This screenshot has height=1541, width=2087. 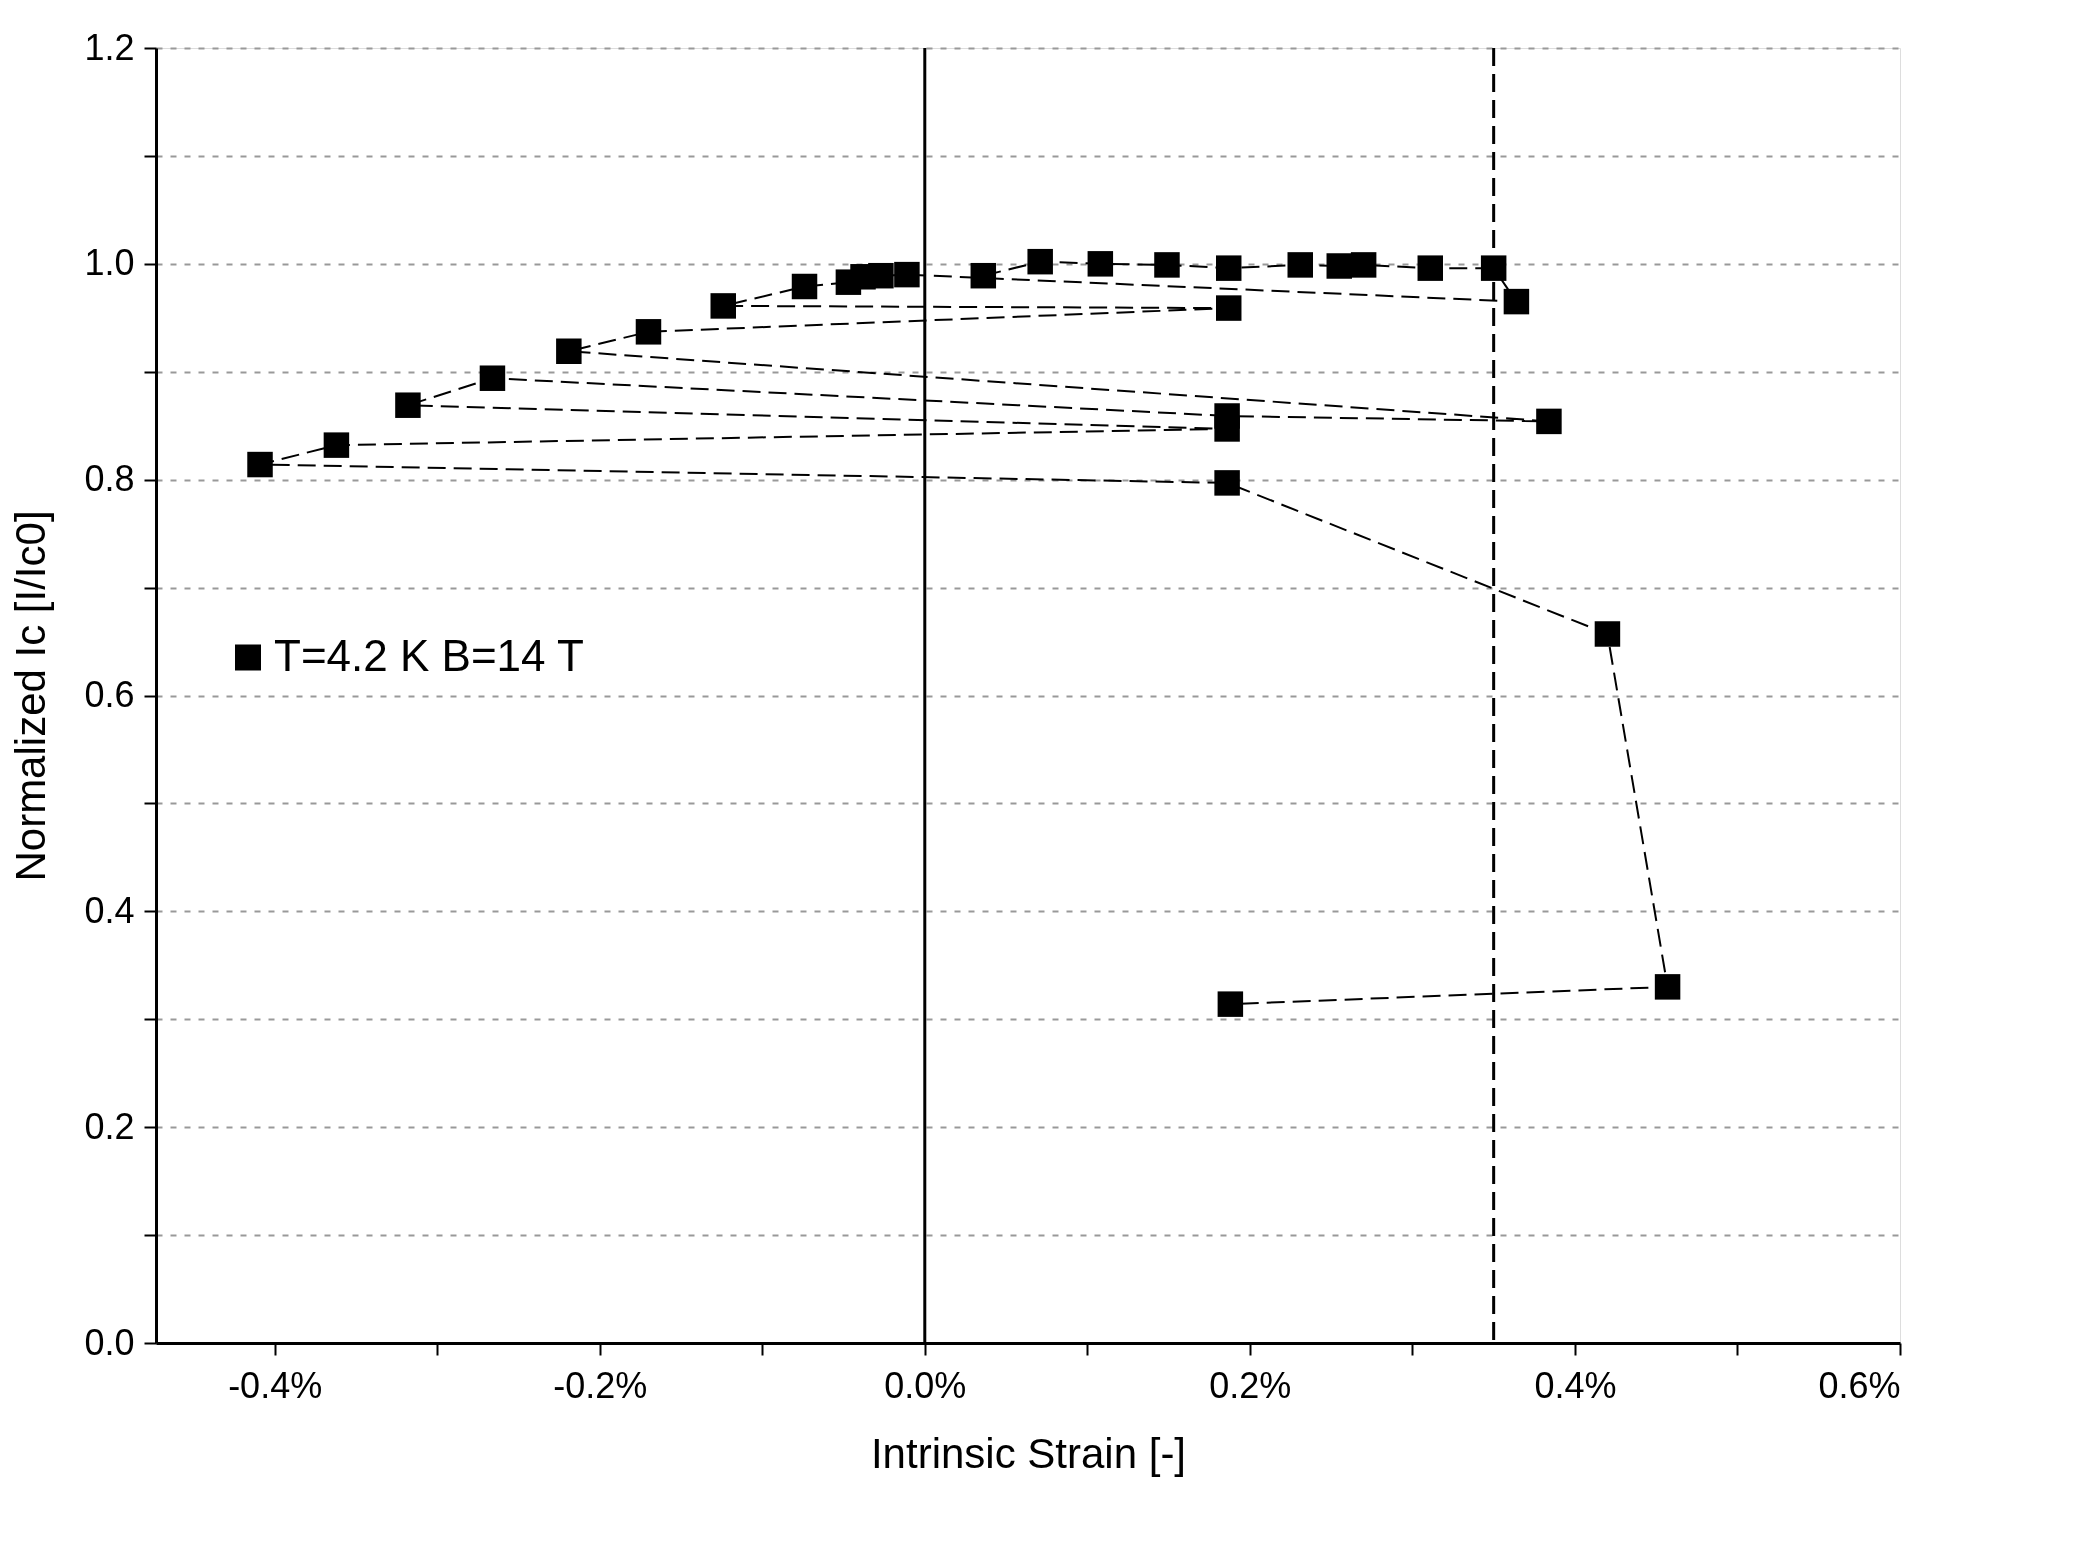 What do you see at coordinates (275, 1385) in the screenshot?
I see `x-tick-label: -0.4%` at bounding box center [275, 1385].